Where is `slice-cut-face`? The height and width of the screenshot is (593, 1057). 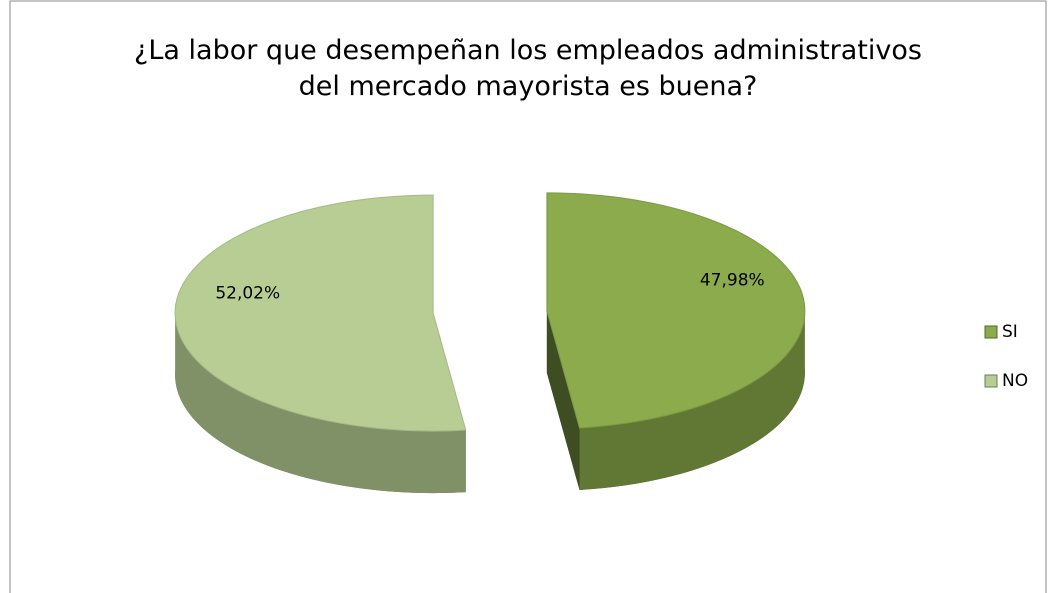
slice-cut-face is located at coordinates (563, 400).